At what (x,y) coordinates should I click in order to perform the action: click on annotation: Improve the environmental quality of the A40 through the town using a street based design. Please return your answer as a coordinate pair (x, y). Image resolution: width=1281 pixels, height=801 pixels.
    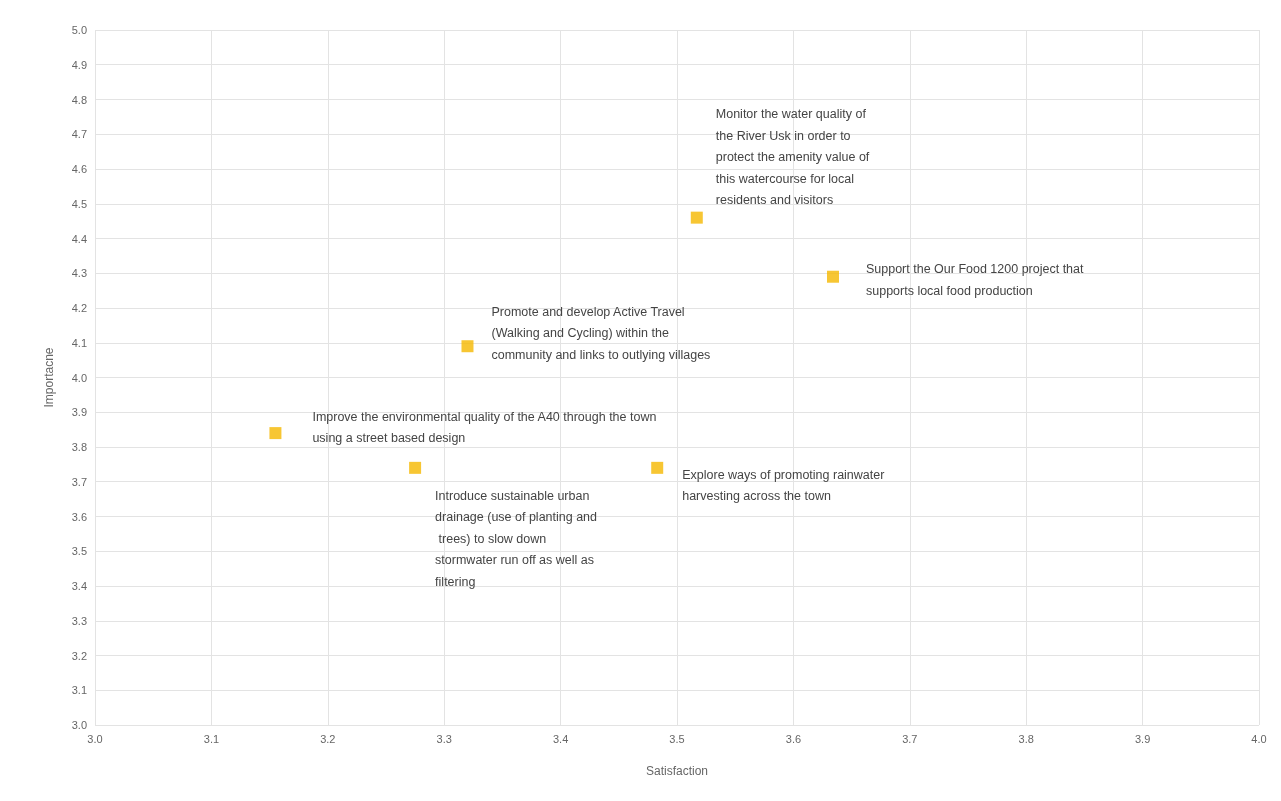
    Looking at the image, I should click on (486, 427).